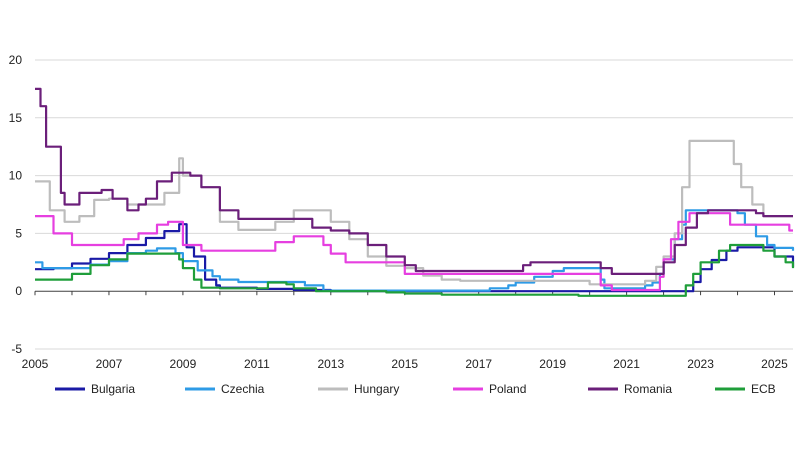  Describe the element at coordinates (774, 364) in the screenshot. I see `x-tick-label: 2025` at that location.